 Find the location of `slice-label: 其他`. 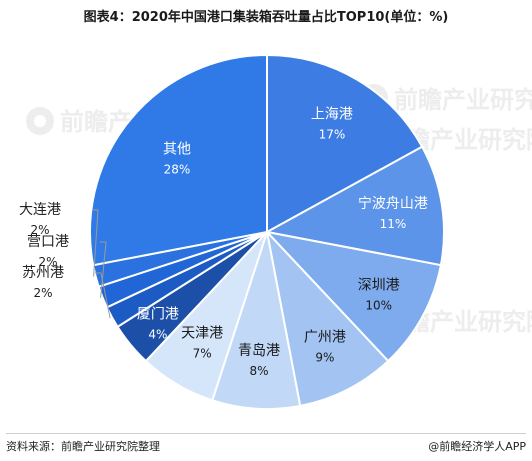

slice-label: 其他 is located at coordinates (177, 150).